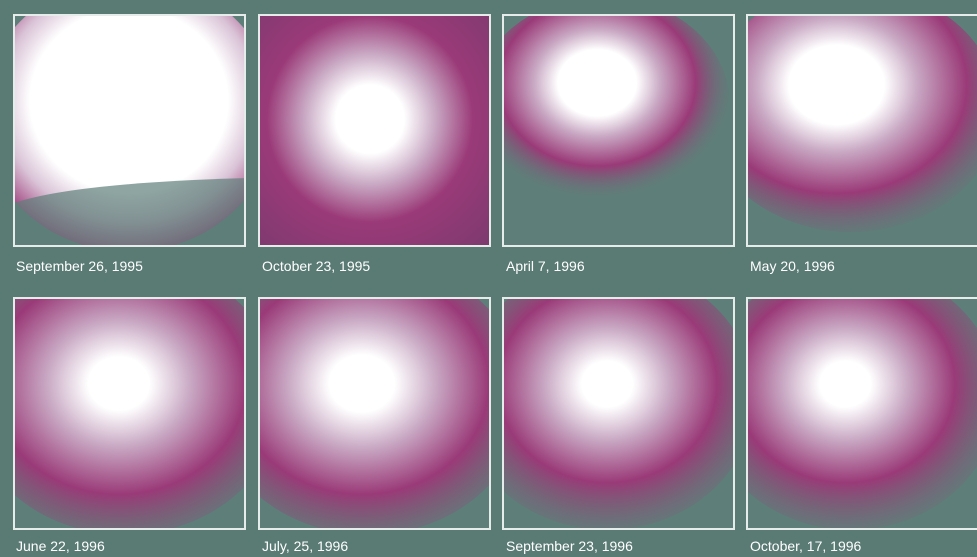  I want to click on comet-image-jul-25-1996, so click(374, 413).